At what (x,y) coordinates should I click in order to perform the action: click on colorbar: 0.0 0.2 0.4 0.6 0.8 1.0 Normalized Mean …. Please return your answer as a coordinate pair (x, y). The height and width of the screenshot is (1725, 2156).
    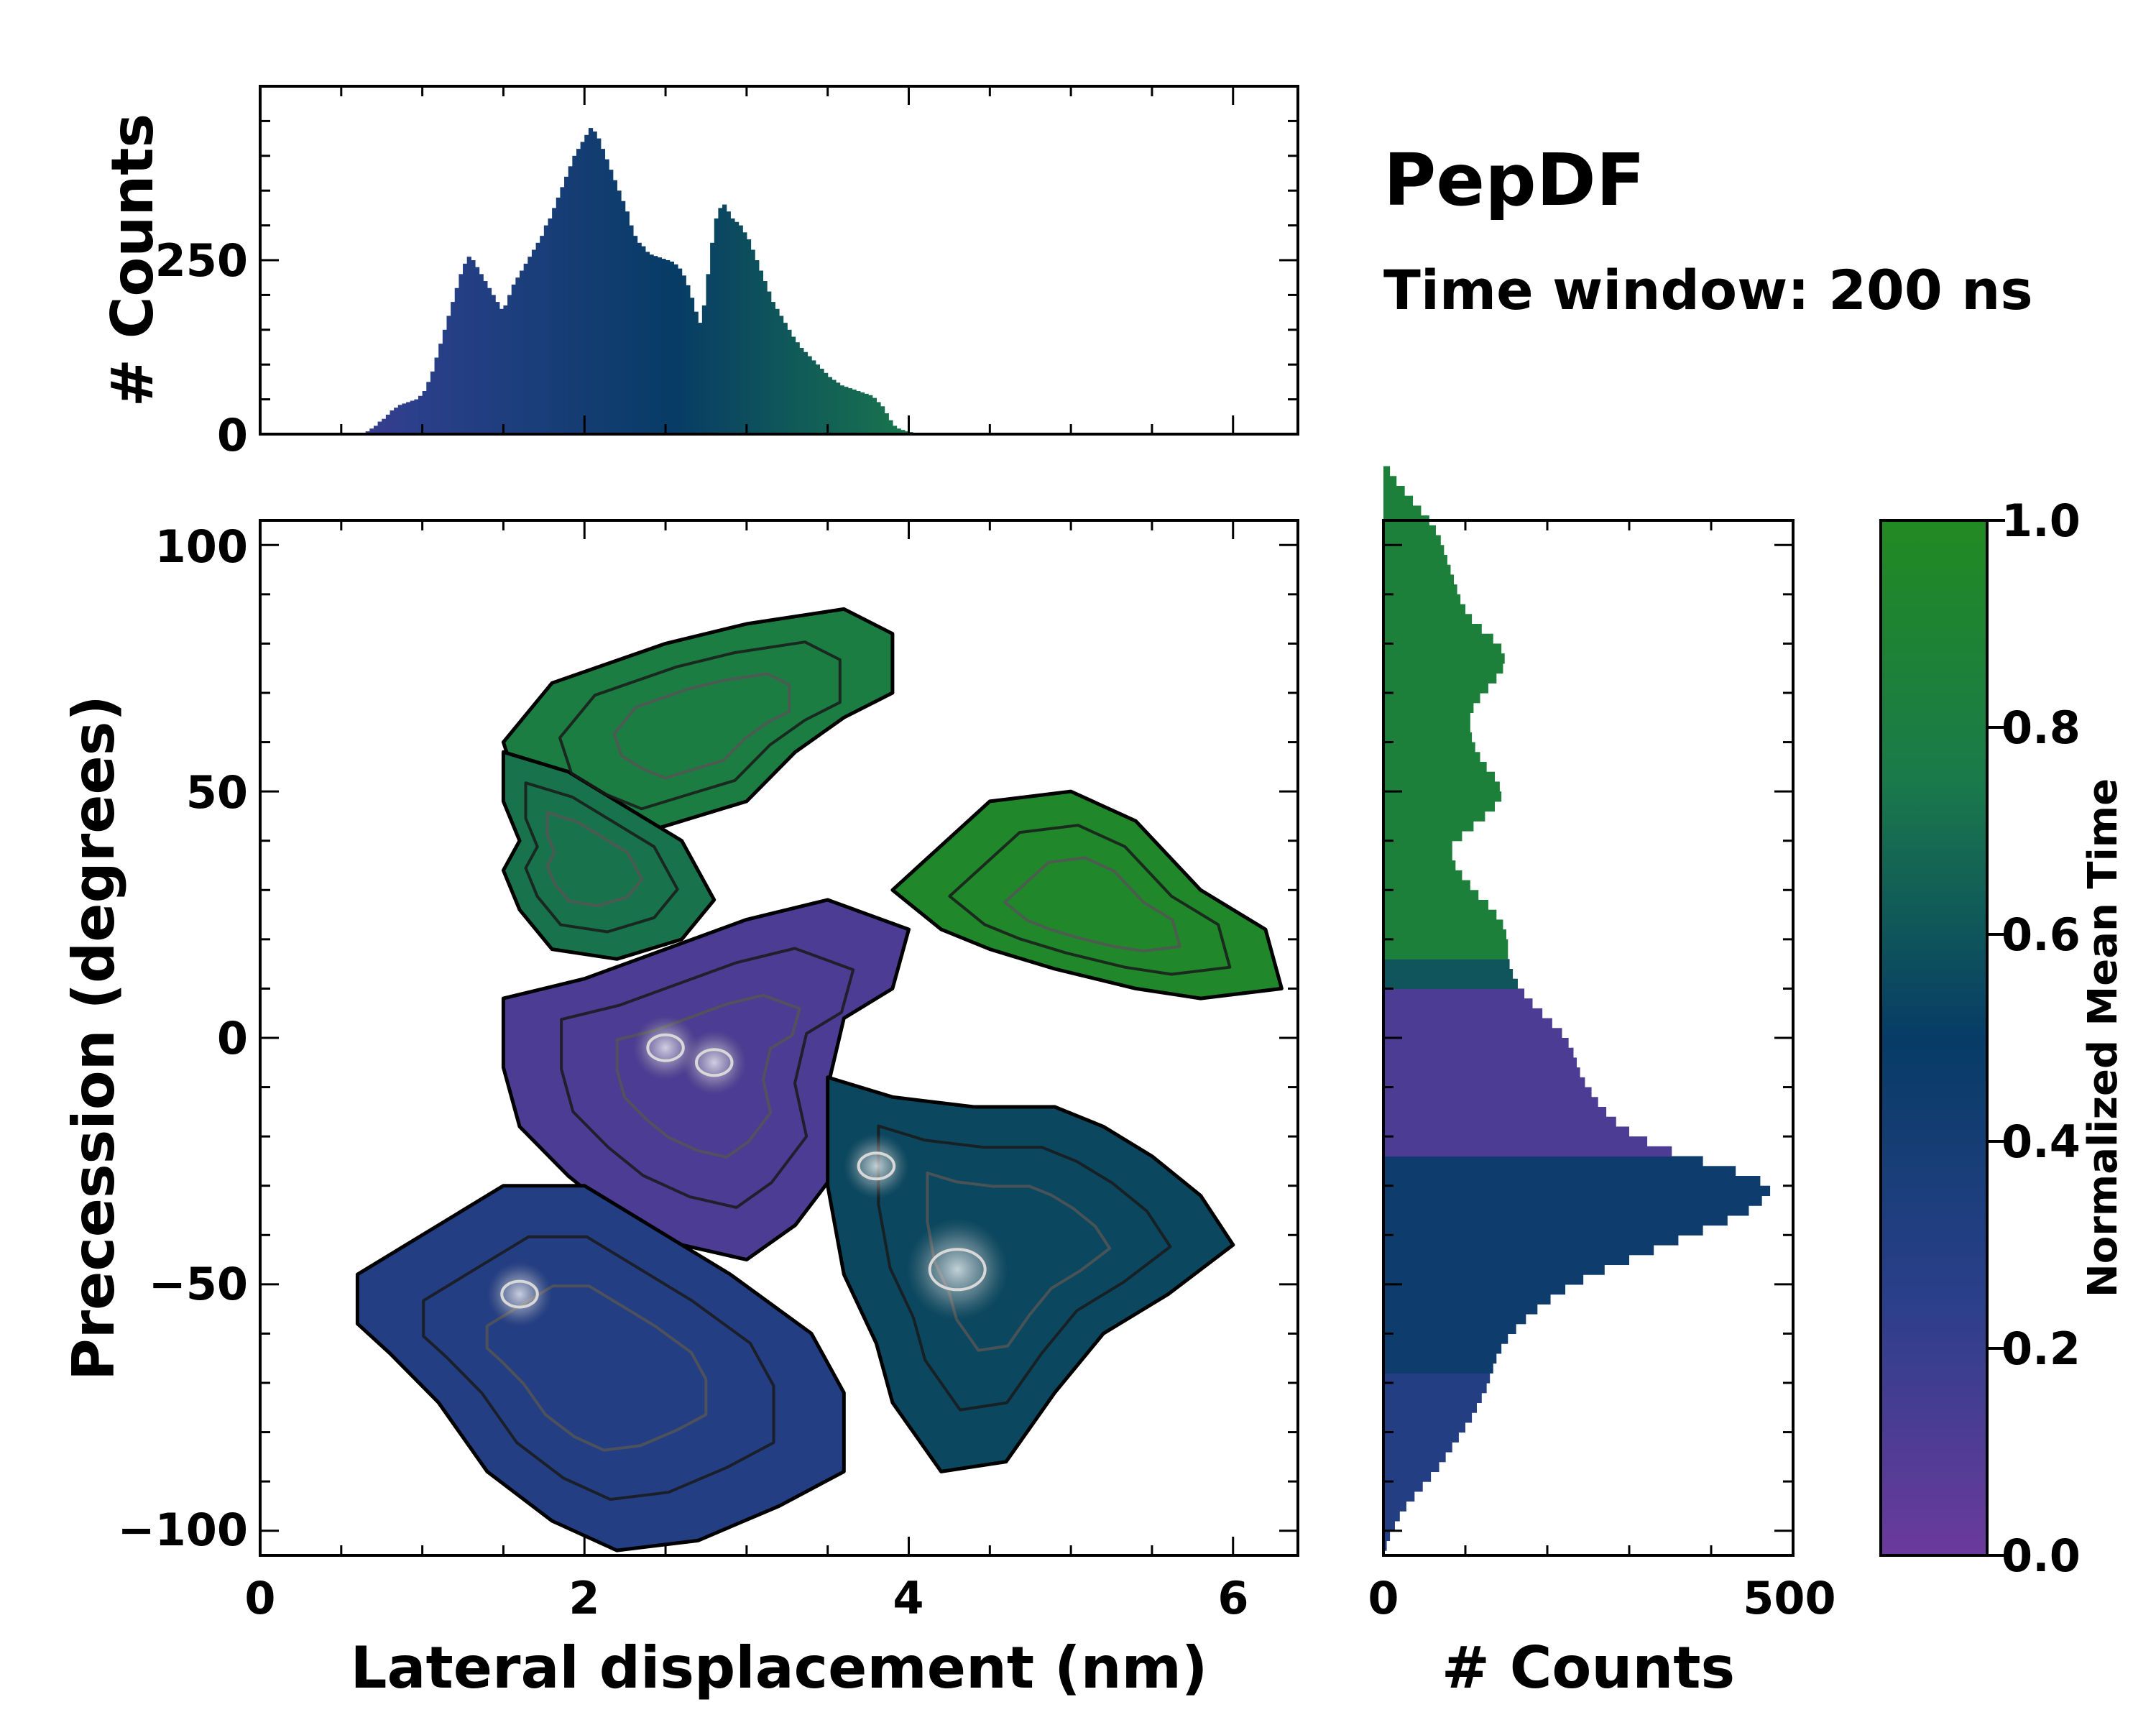
    Looking at the image, I should click on (2003, 1038).